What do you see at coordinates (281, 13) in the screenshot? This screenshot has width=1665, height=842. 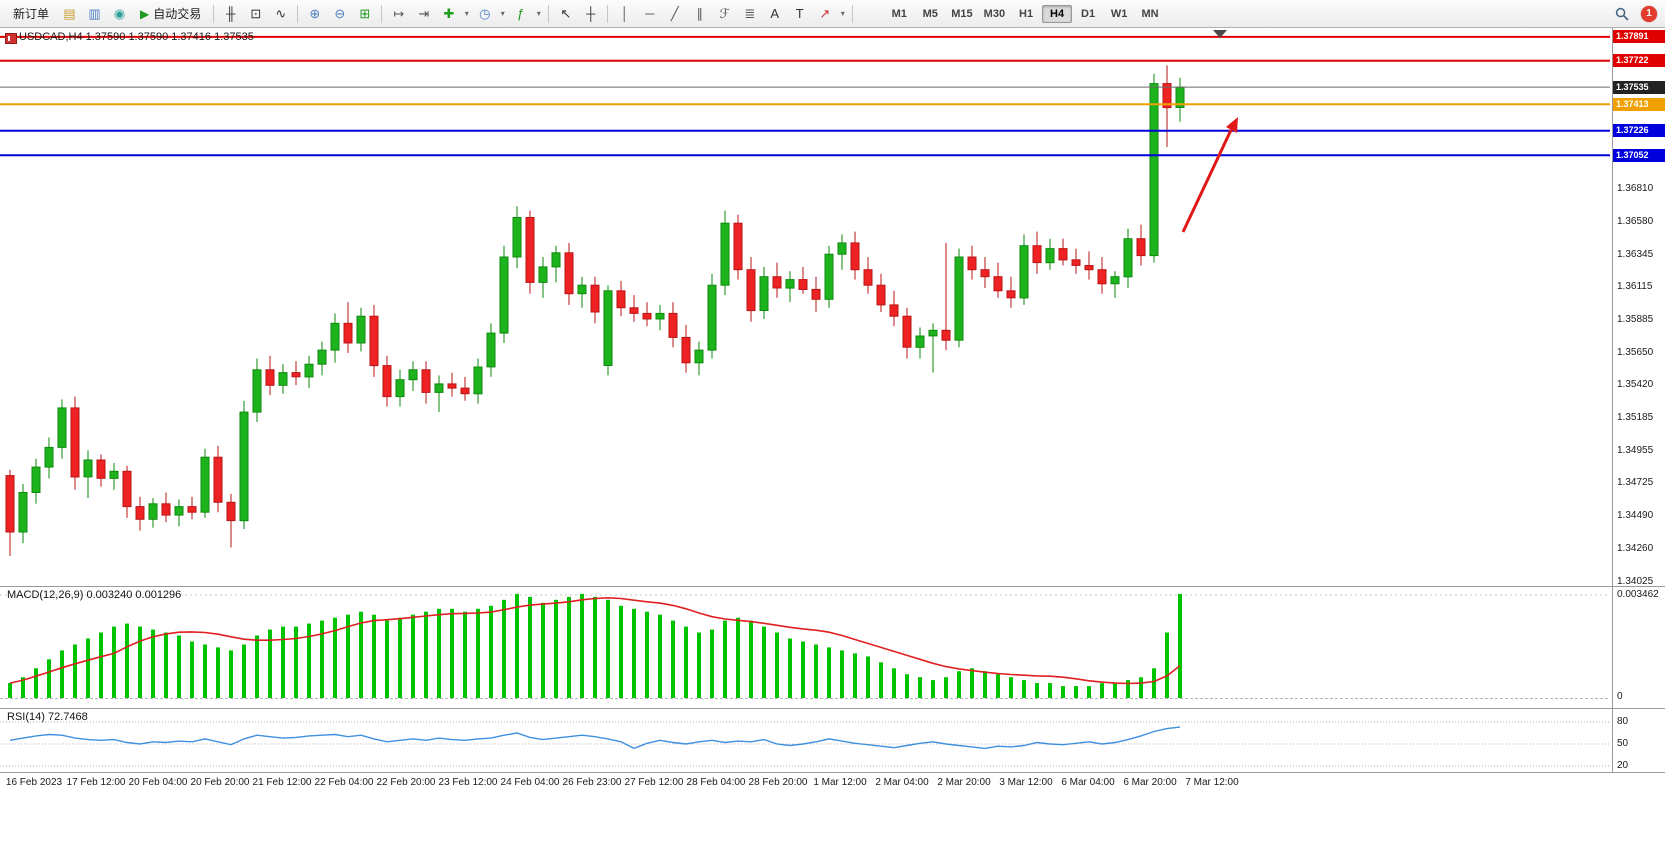 I see `line-chart-type-icon: ∿` at bounding box center [281, 13].